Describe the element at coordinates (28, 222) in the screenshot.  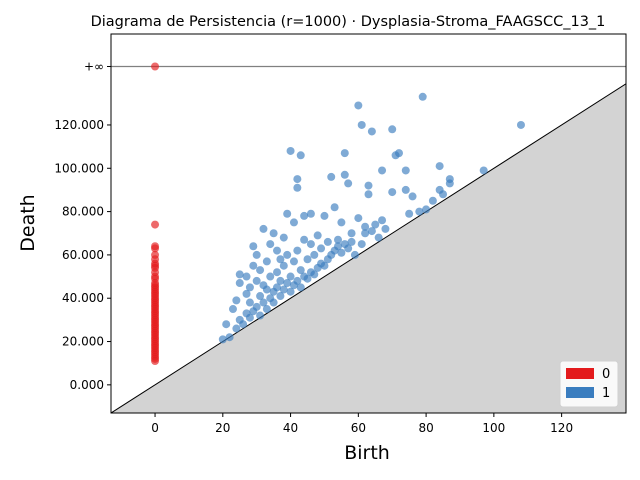
I see `y-axis-label: Death` at that location.